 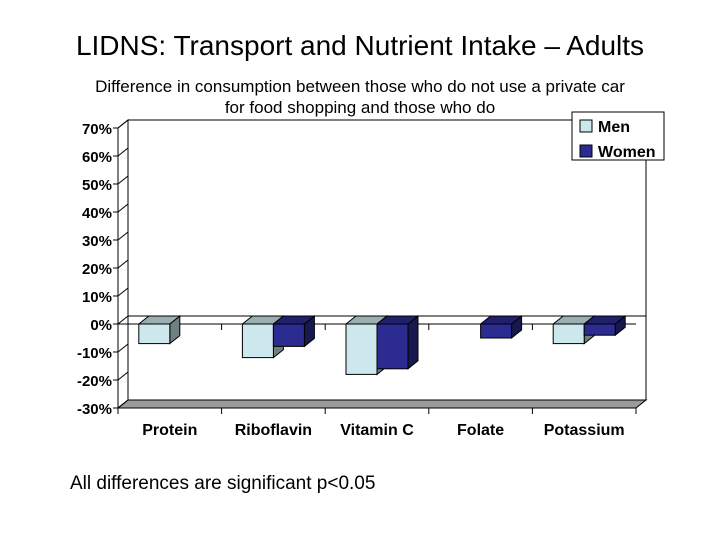 I want to click on x-category-label: Vitamin C, so click(x=377, y=430).